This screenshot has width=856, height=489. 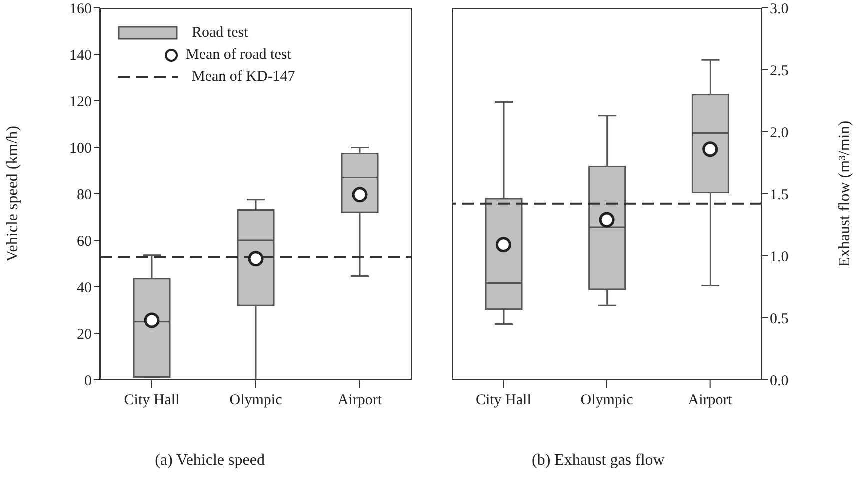 I want to click on y2-tick-label: 2.5, so click(x=779, y=71).